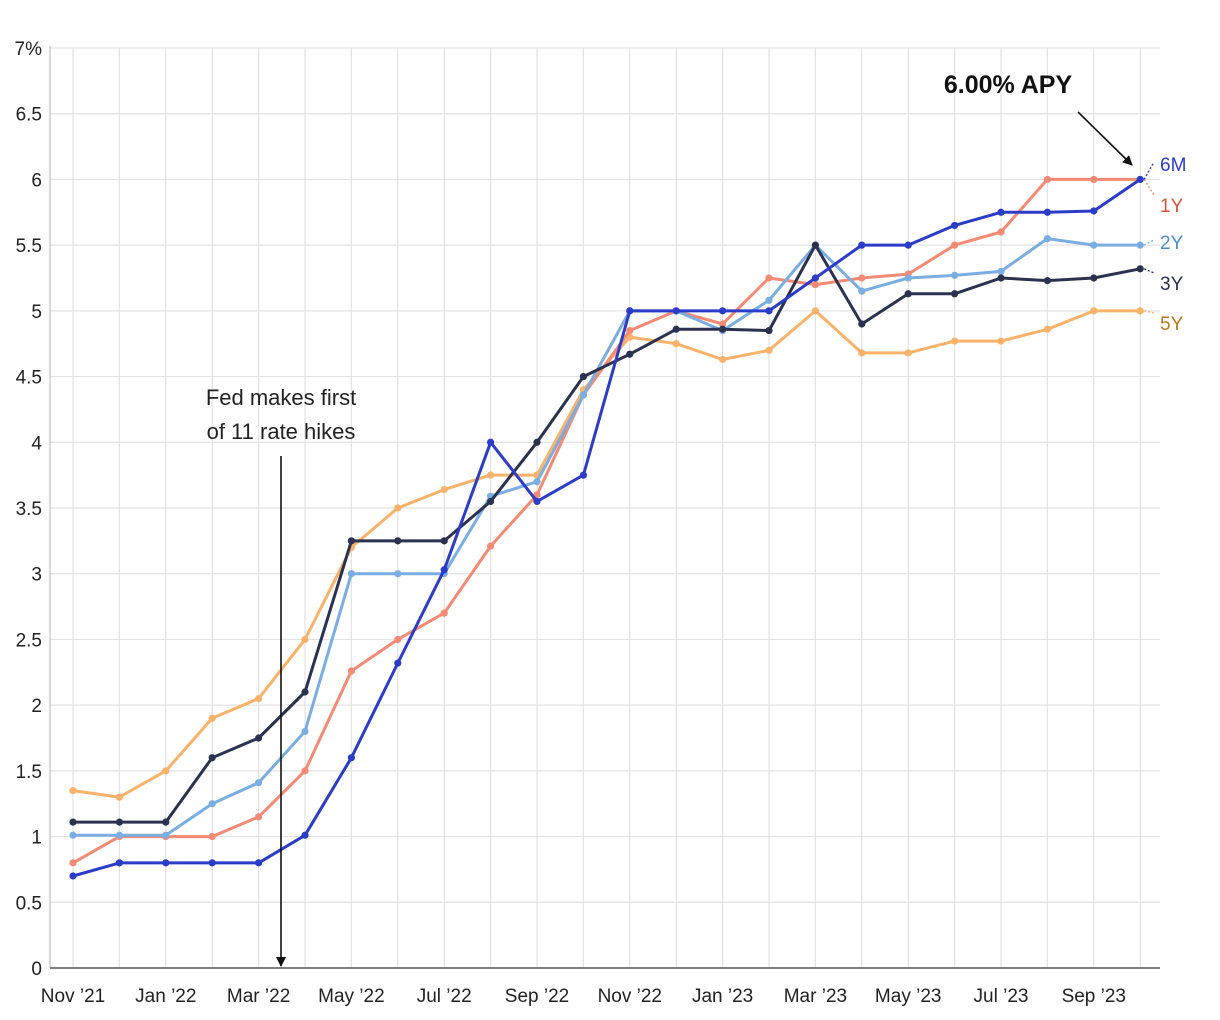 The image size is (1220, 1020). I want to click on x-tick-label: Mar ’22, so click(258, 996).